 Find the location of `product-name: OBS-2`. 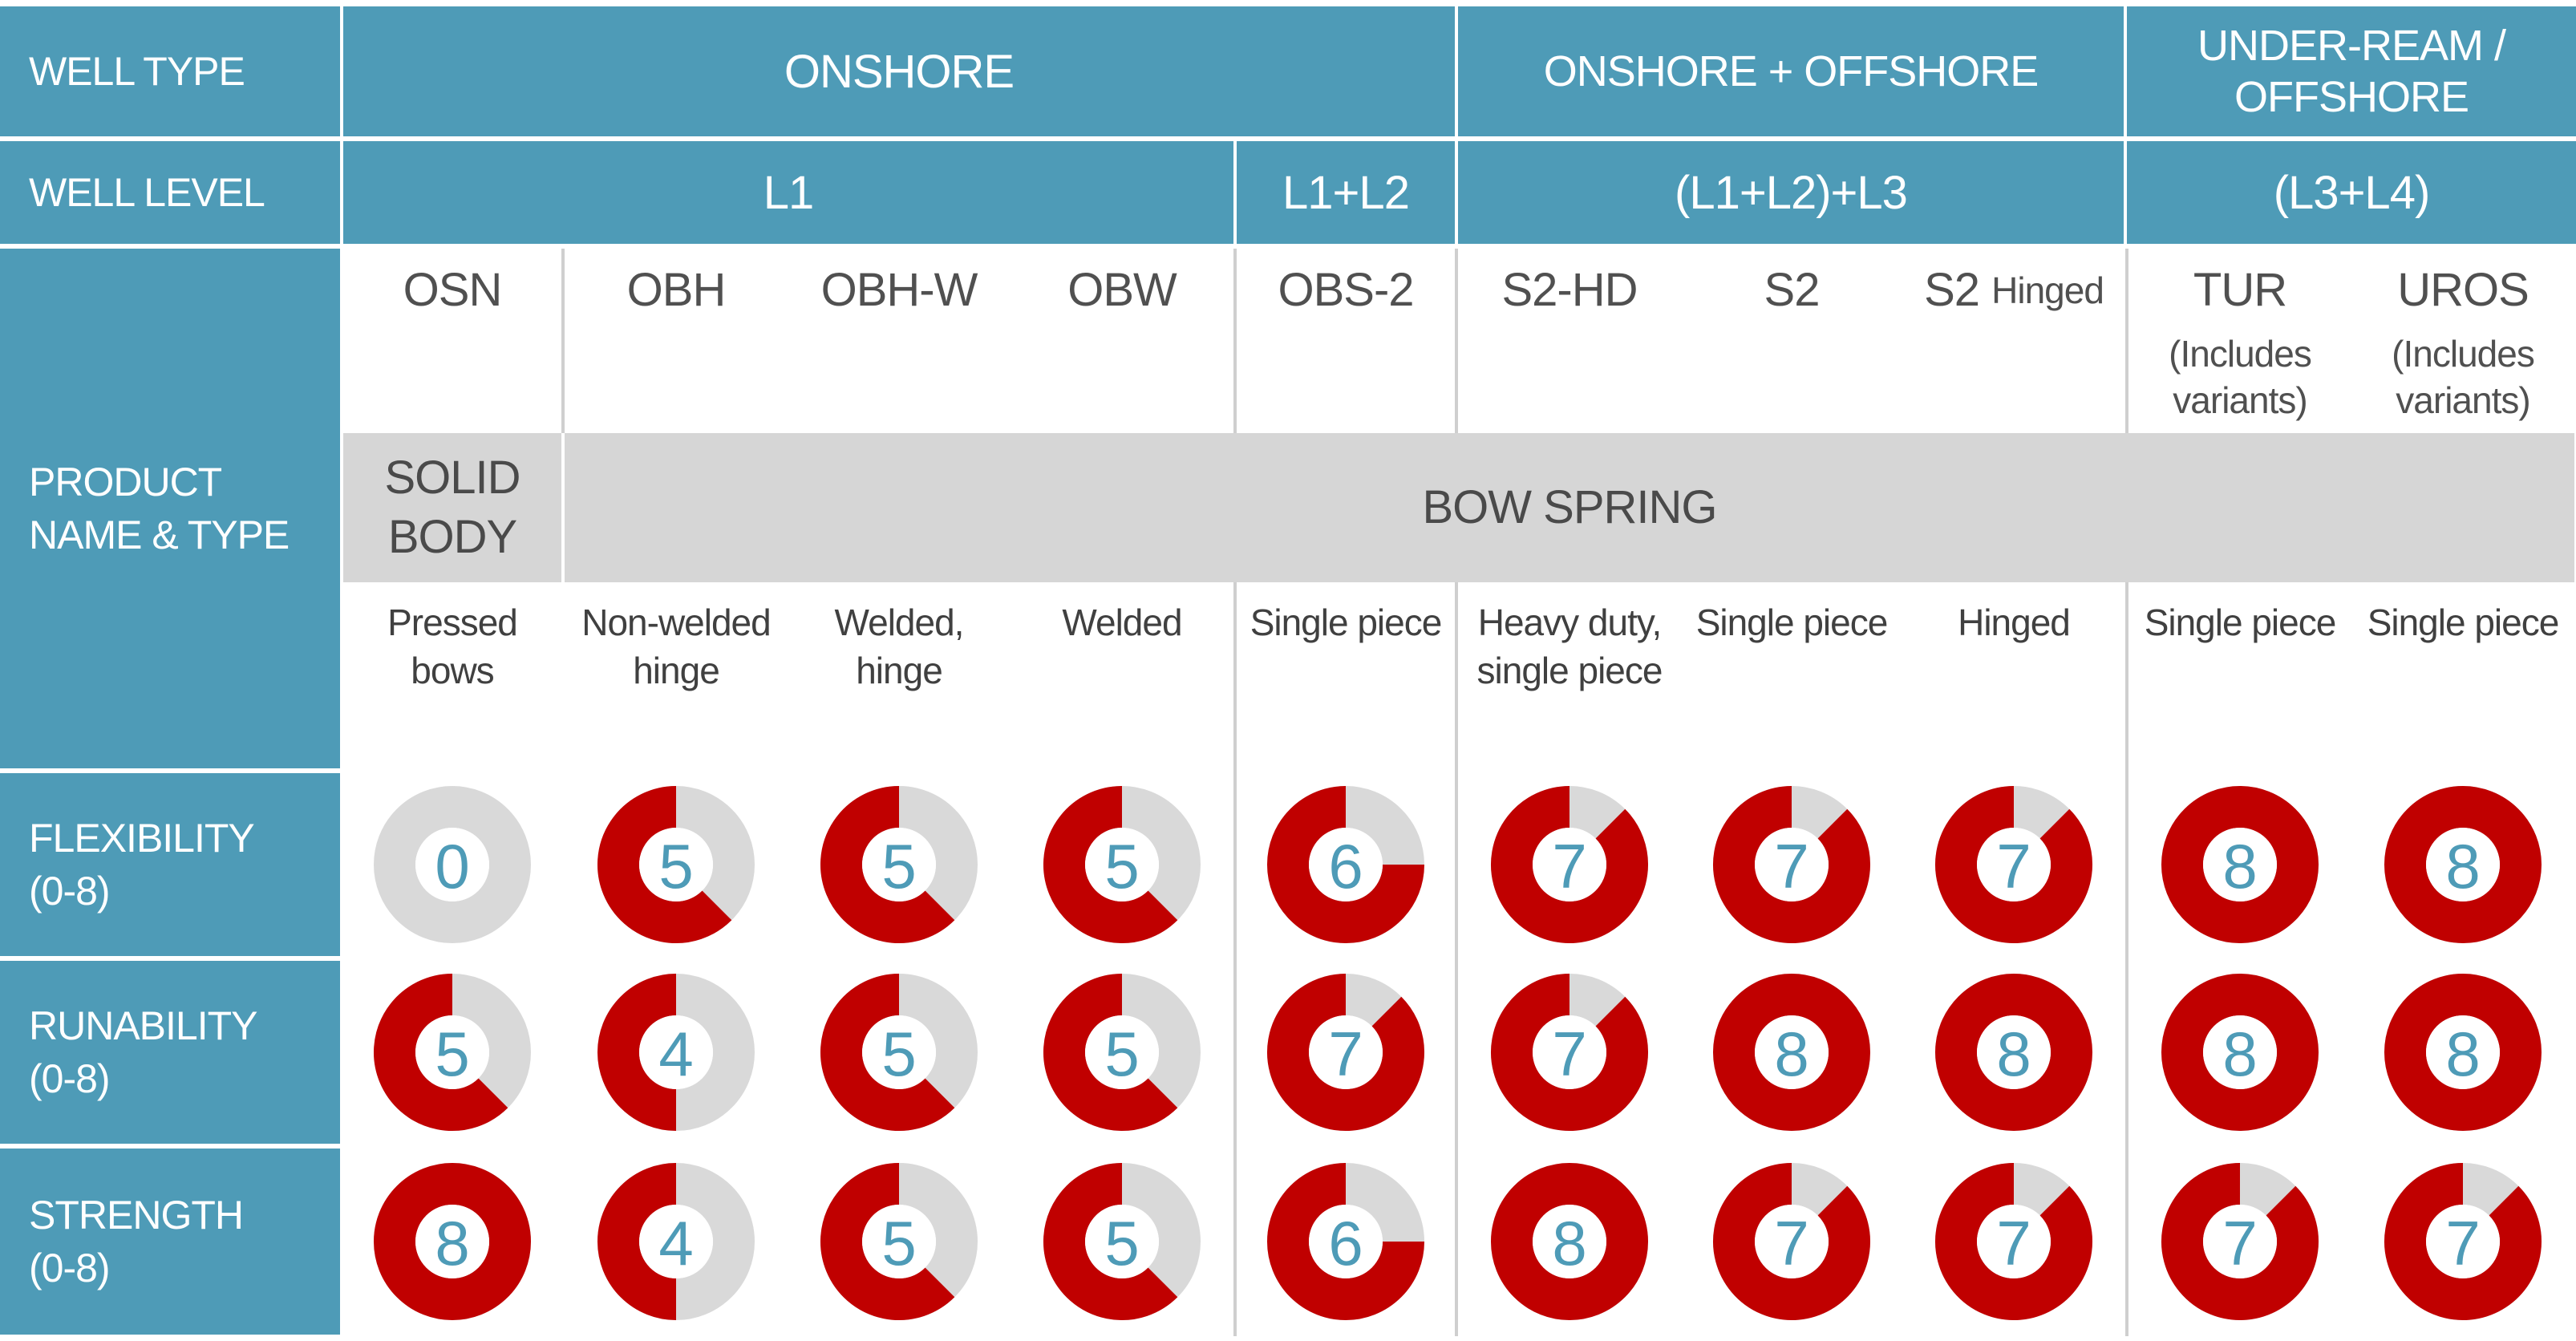

product-name: OBS-2 is located at coordinates (1346, 341).